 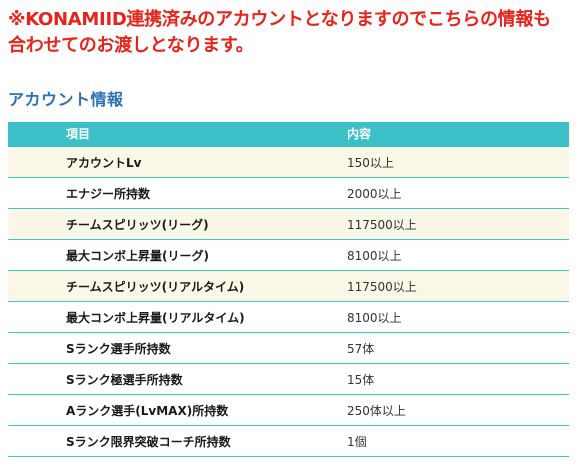 What do you see at coordinates (458, 410) in the screenshot?
I see `row-value: 250体以上` at bounding box center [458, 410].